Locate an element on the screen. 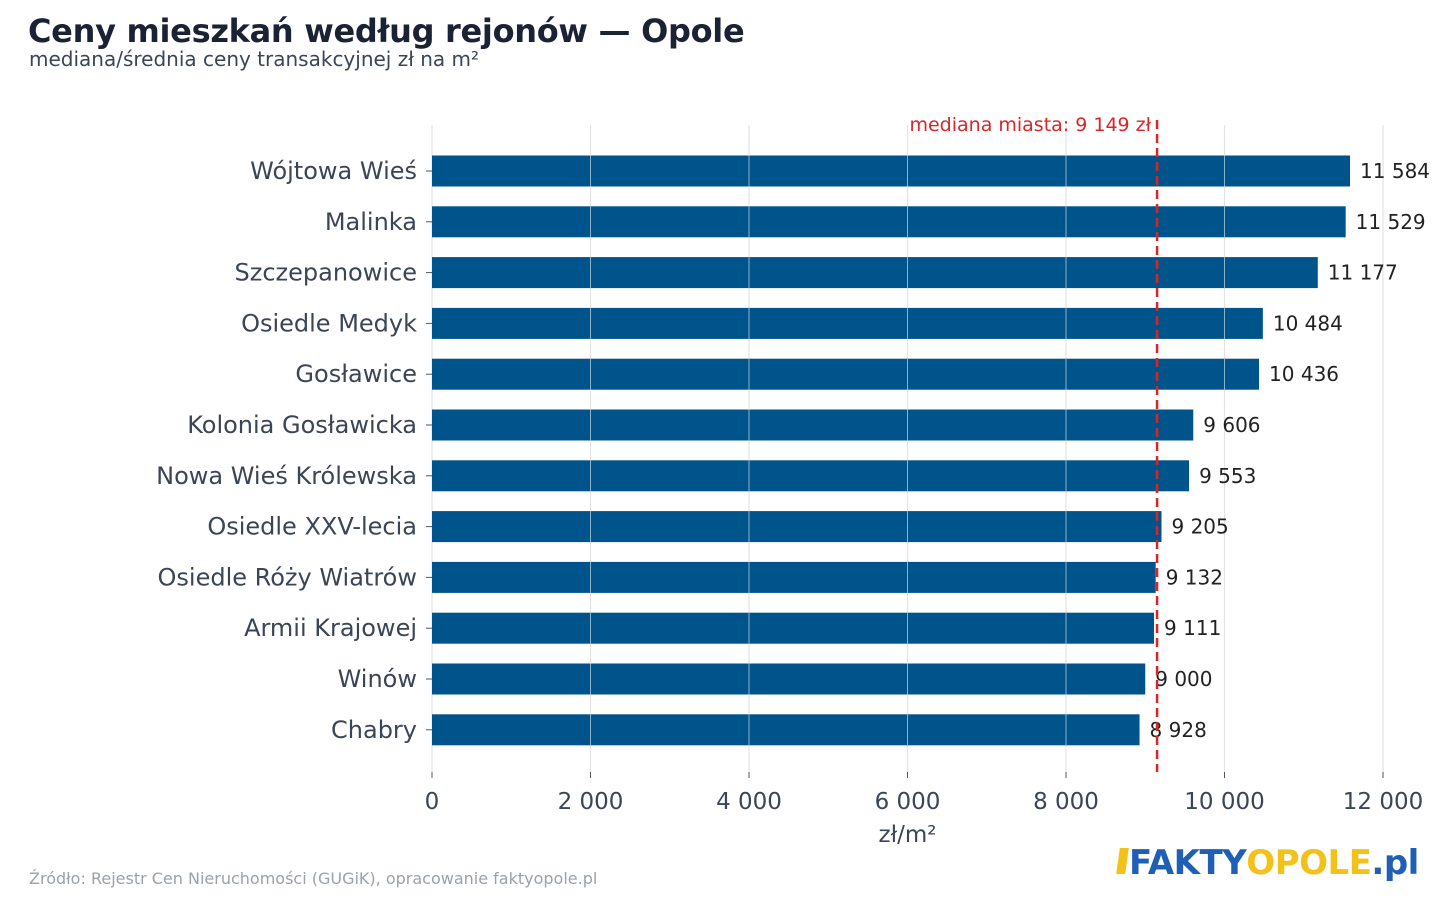 The image size is (1440, 900). faktyopole-logo: FAKTY OPOLE .pl is located at coordinates (1267, 863).